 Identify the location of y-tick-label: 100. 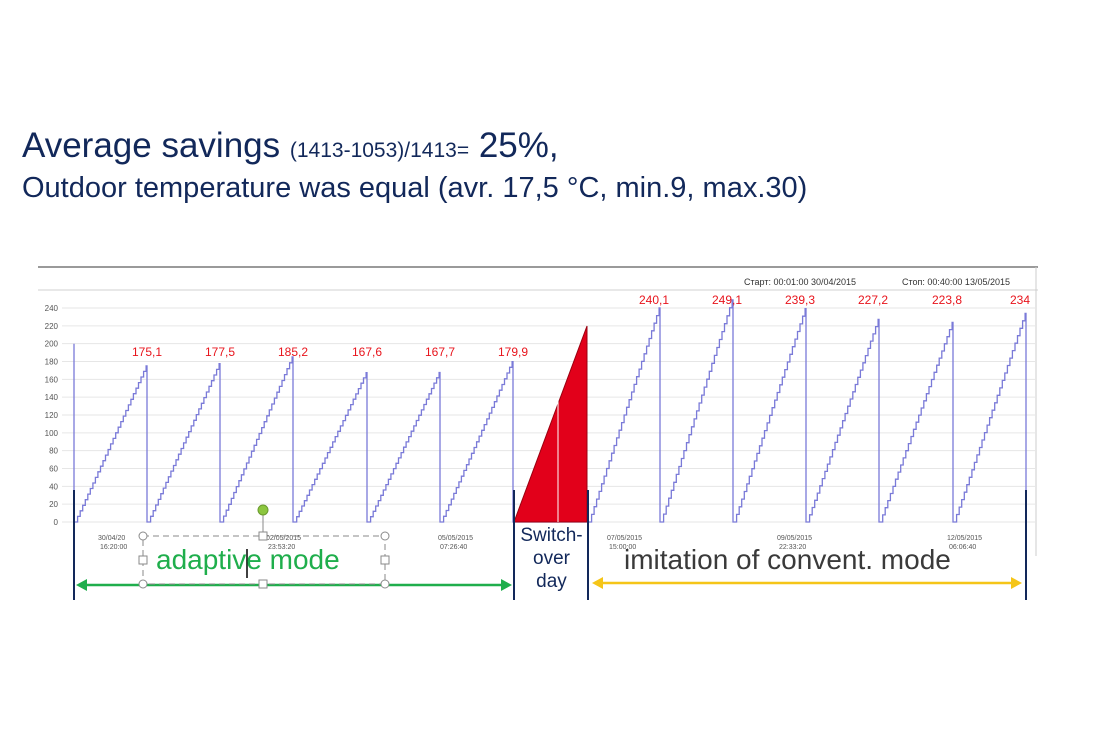
(52, 433).